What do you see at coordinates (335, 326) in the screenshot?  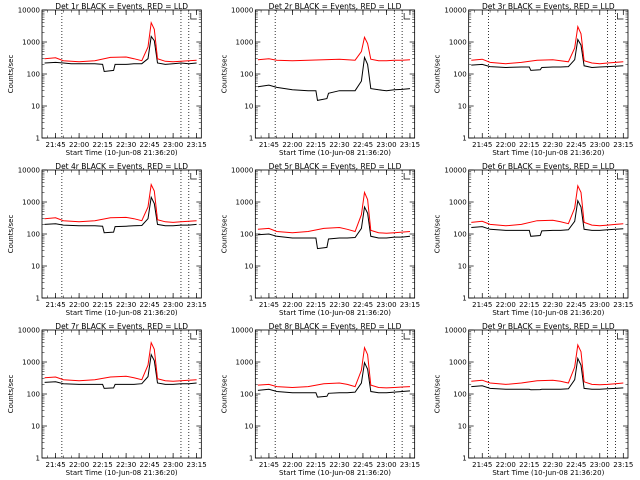 I see `panel-title: Det 8r BLACK = Events, RED = LLD` at bounding box center [335, 326].